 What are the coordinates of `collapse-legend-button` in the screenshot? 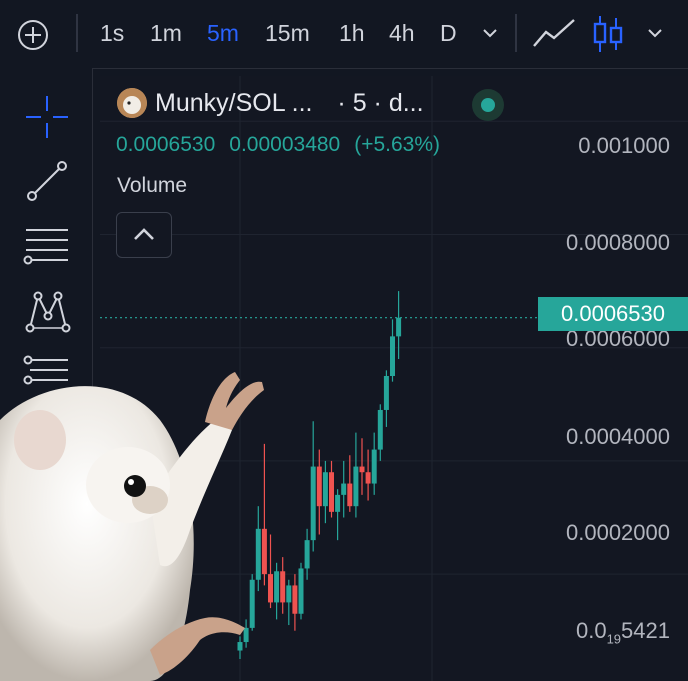 It's located at (144, 235).